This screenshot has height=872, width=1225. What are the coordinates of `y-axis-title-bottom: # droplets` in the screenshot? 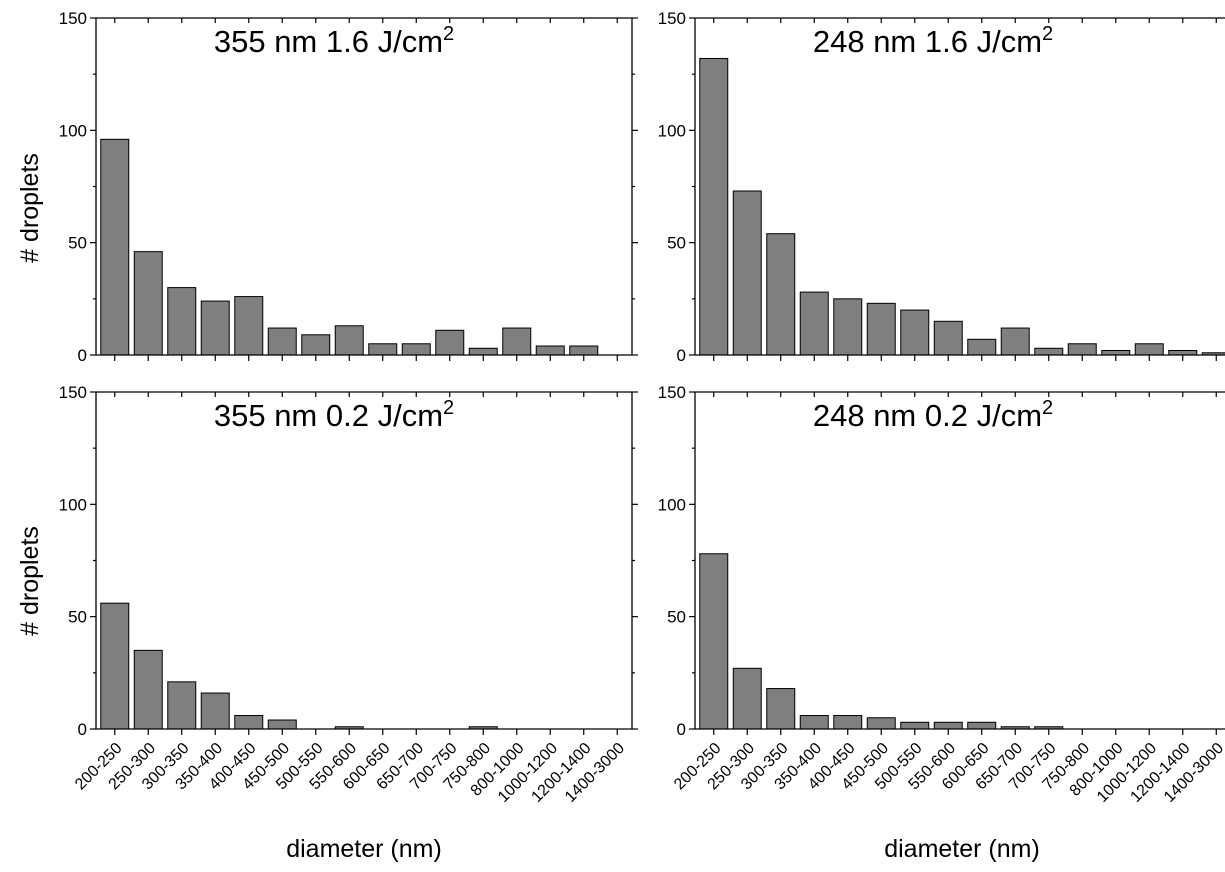 It's located at (30, 581).